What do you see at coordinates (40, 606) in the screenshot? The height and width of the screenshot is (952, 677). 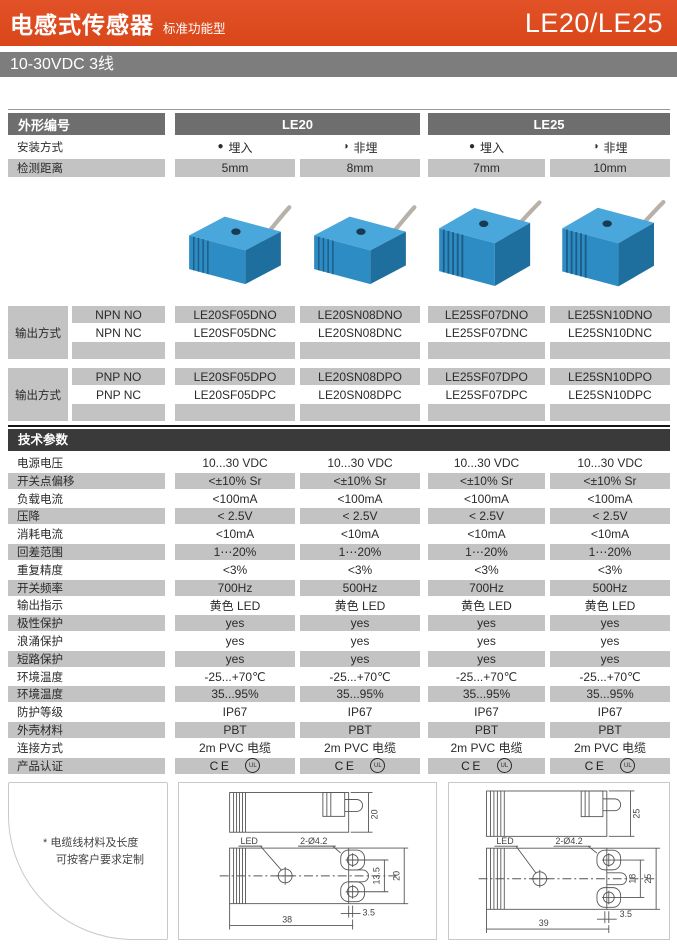 I see `spec-label: 输出指示` at bounding box center [40, 606].